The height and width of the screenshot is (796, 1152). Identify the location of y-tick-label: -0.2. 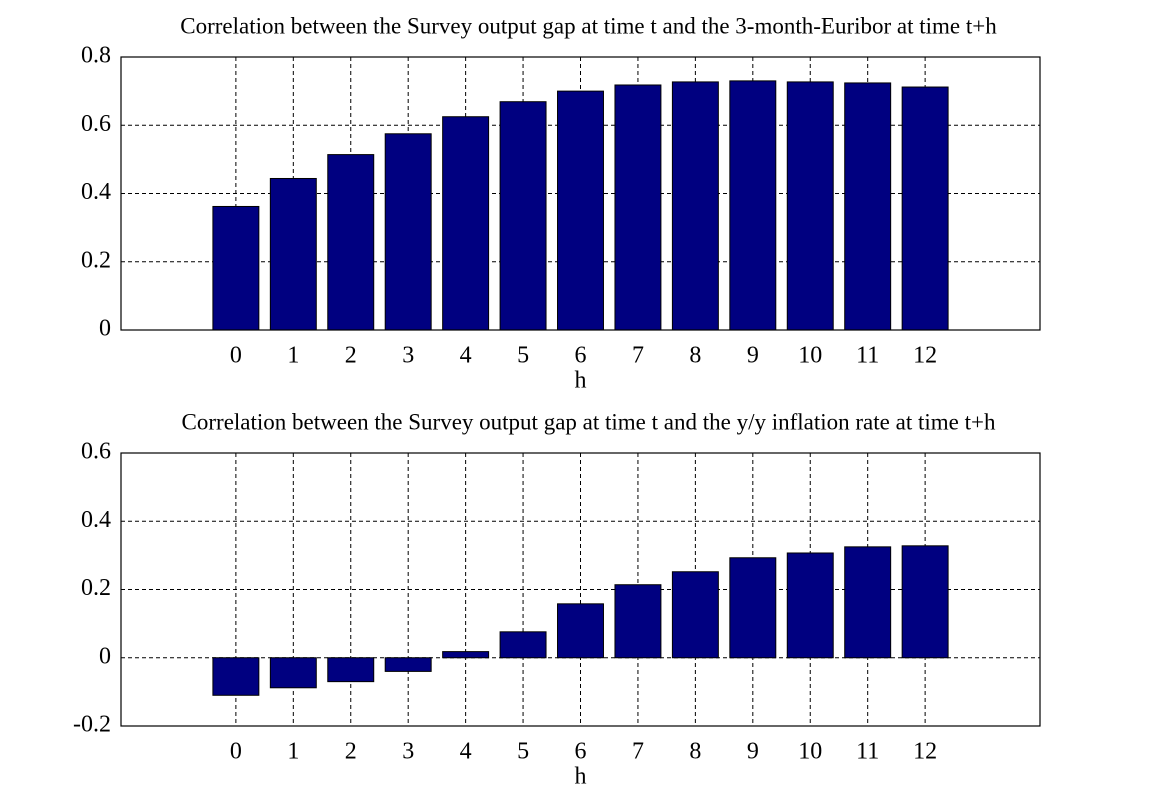
(92, 725).